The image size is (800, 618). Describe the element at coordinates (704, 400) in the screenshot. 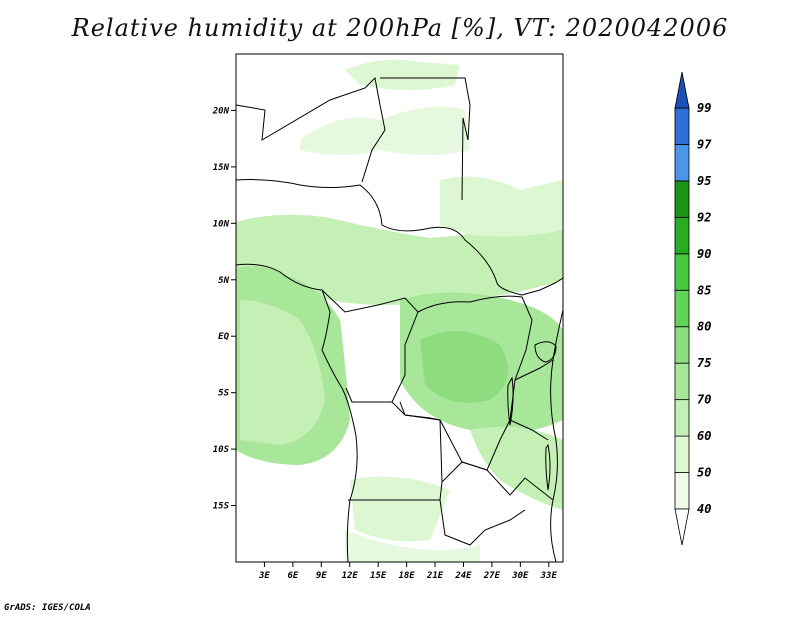

I see `colorbar-label: 70` at that location.